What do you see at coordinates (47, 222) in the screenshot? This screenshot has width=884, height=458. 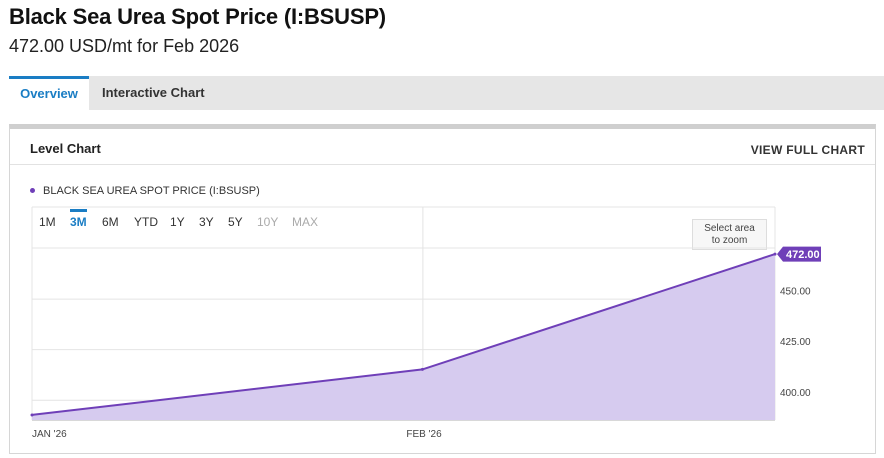 I see `range-1m-button: 1M` at bounding box center [47, 222].